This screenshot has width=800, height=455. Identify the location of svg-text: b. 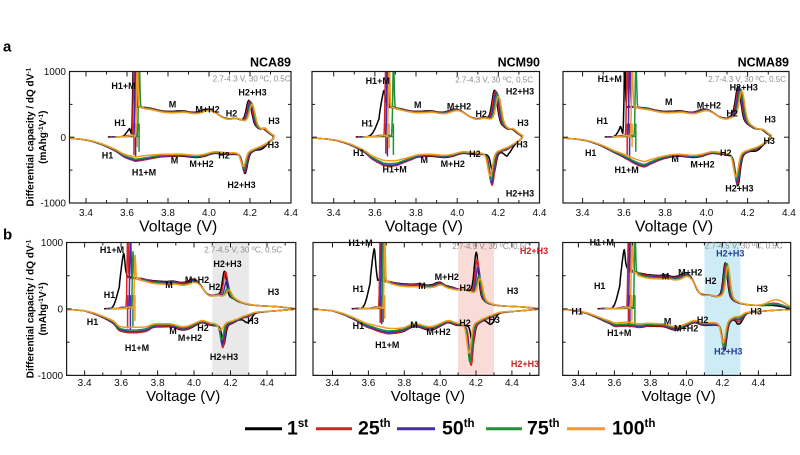
(7, 235).